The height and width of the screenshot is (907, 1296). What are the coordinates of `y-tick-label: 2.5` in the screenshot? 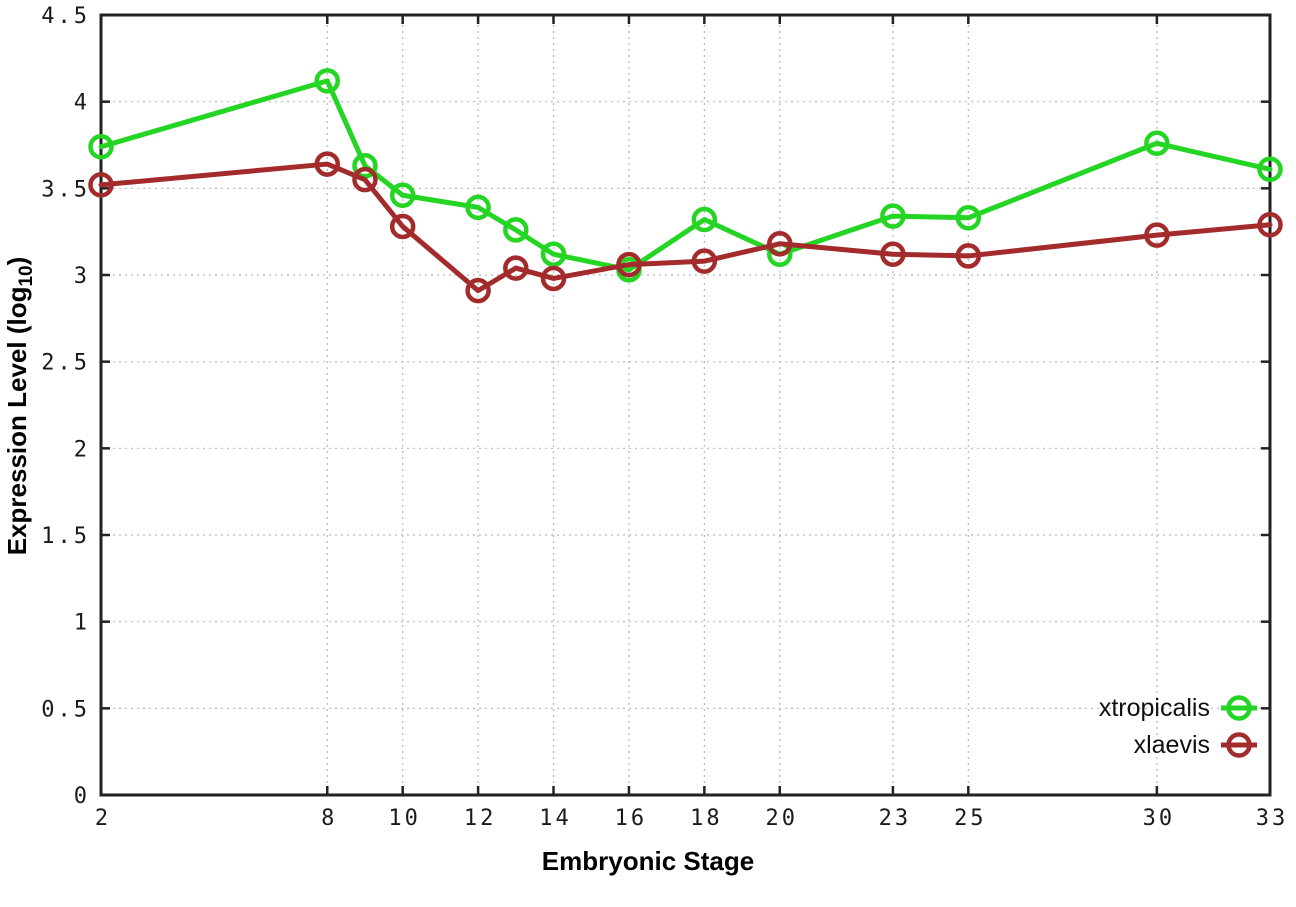 It's located at (65, 363).